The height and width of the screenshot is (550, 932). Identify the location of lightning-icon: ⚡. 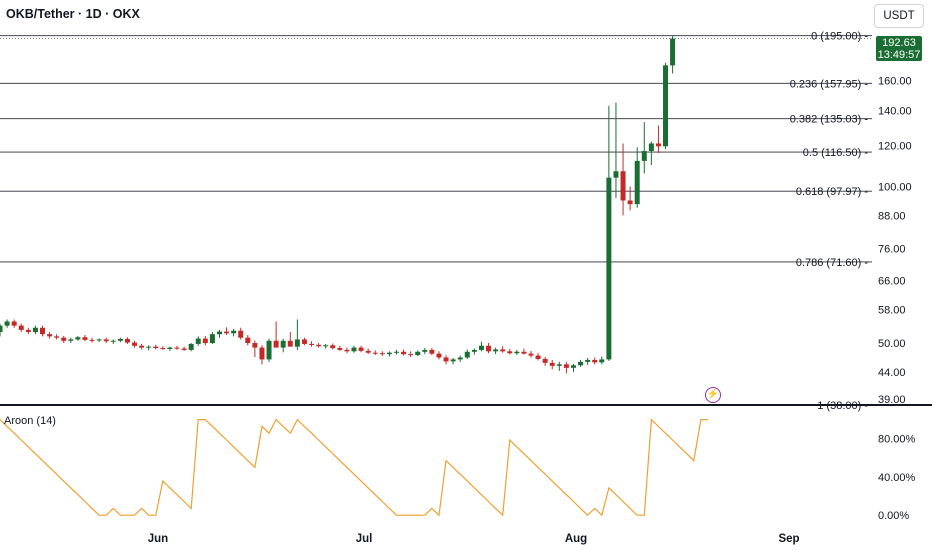
(713, 395).